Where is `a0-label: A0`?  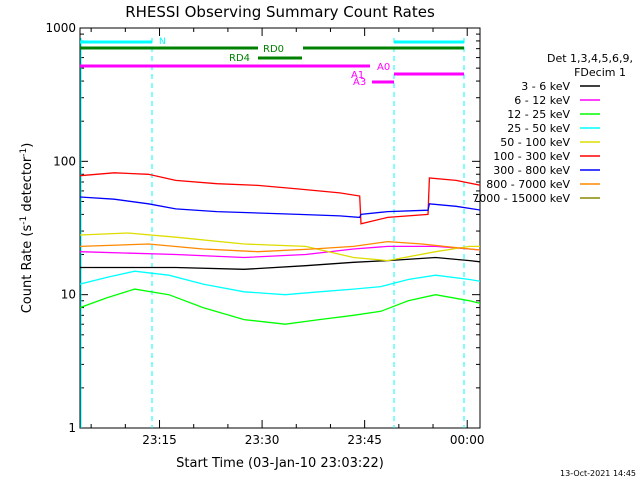 a0-label: A0 is located at coordinates (383, 67).